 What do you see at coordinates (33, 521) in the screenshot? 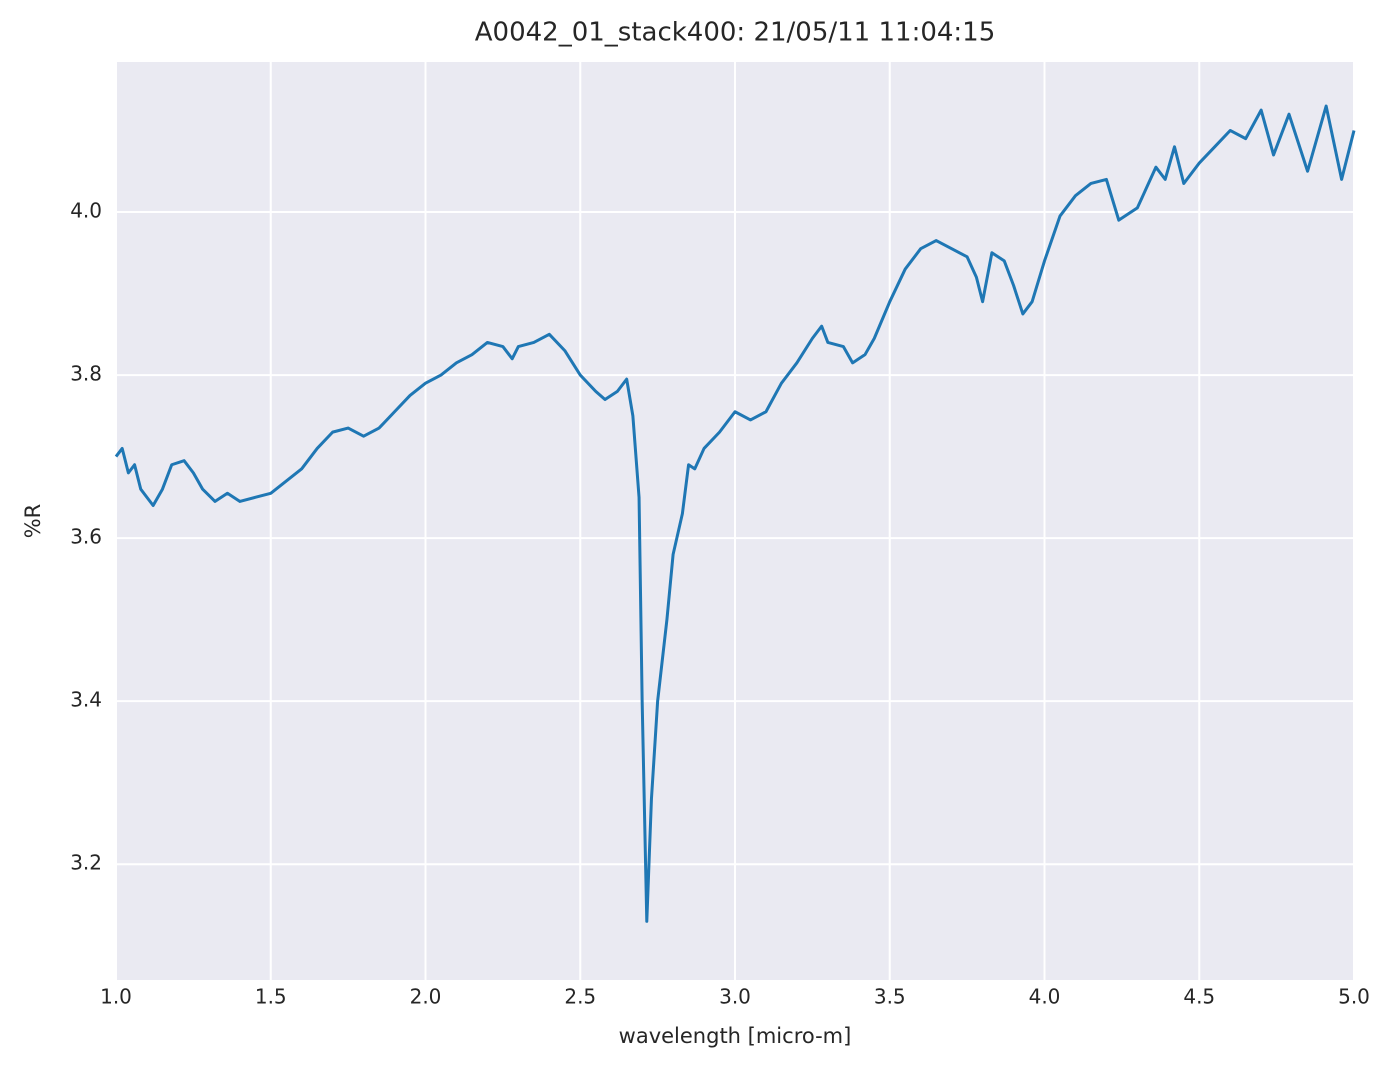
I see `y-axis-label: %R` at bounding box center [33, 521].